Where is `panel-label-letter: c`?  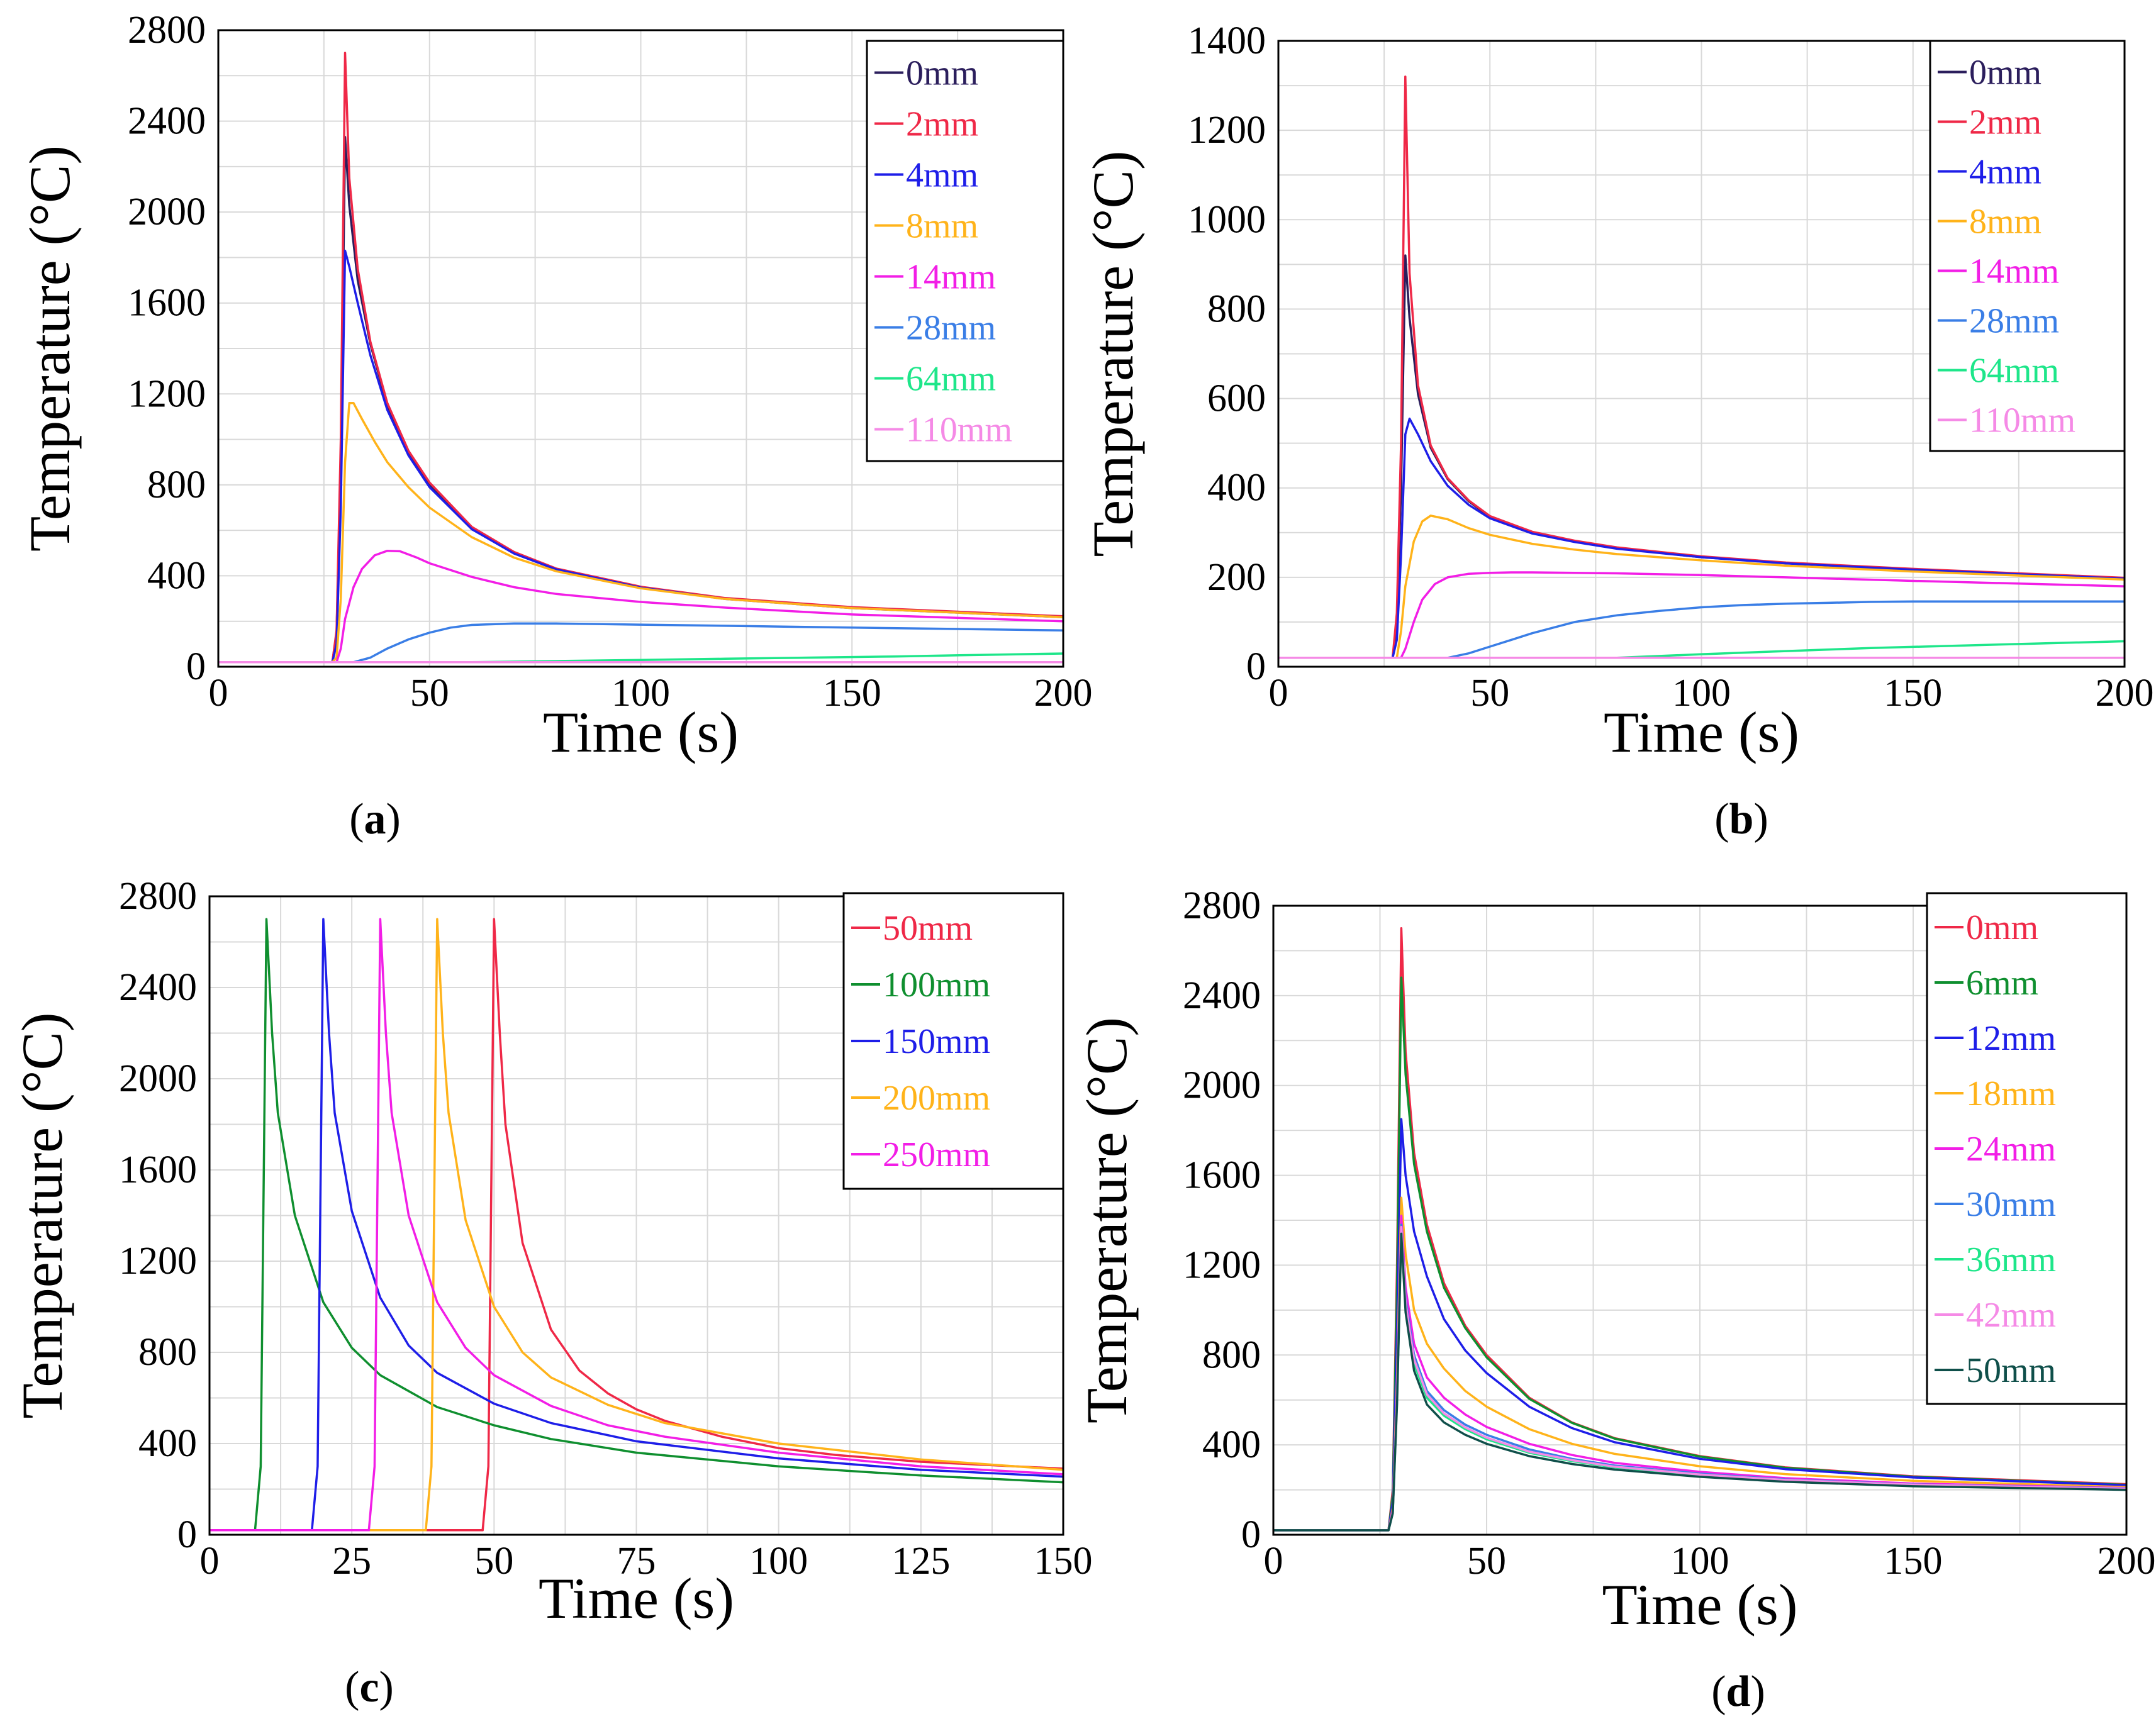 panel-label-letter: c is located at coordinates (369, 1687).